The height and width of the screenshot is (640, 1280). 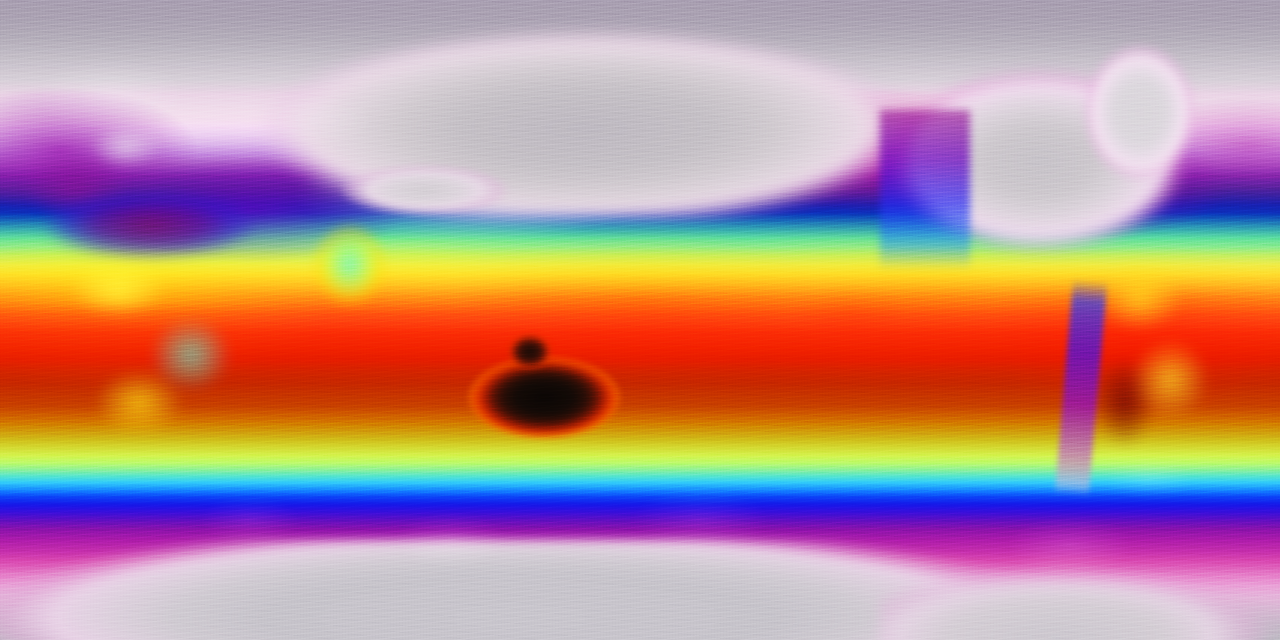 I want to click on landmass-himalaya-tibet, so click(x=425, y=190).